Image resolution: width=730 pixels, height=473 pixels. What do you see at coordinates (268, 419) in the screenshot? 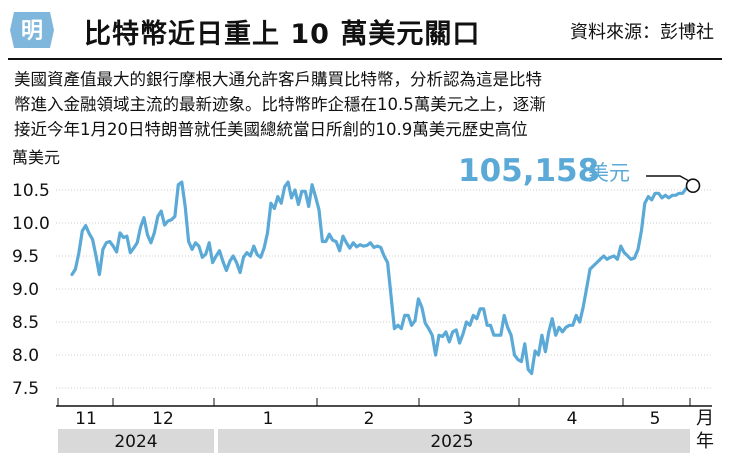
I see `x-tick-label: 1` at bounding box center [268, 419].